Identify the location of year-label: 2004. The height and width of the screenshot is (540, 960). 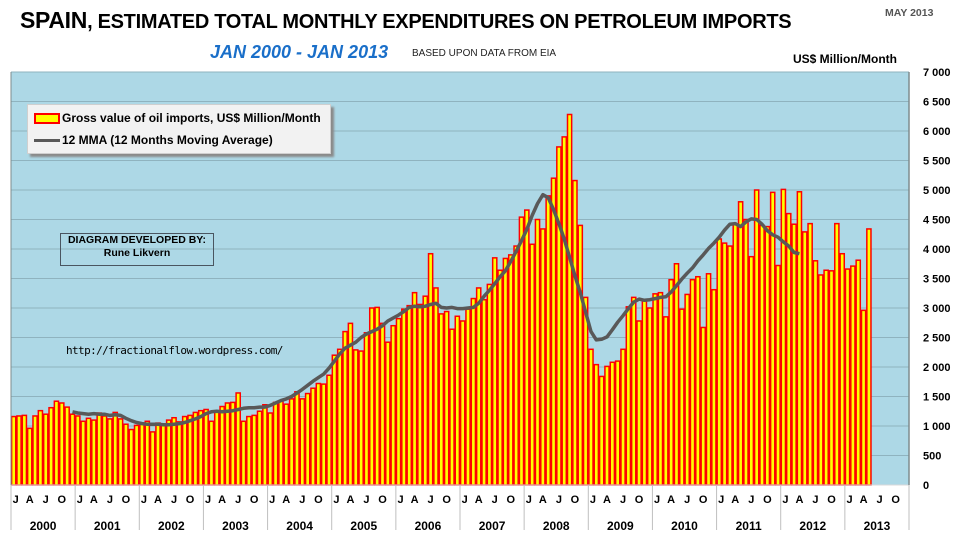
(299, 526).